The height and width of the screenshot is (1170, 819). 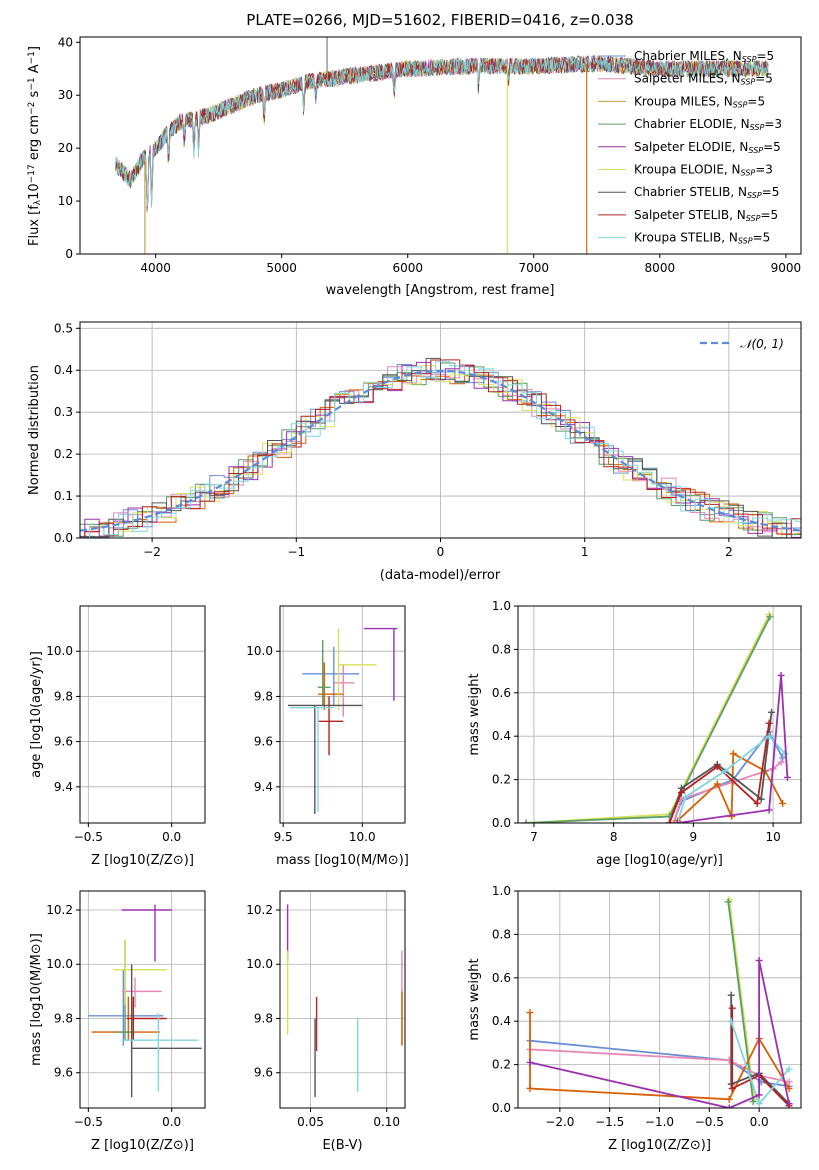 What do you see at coordinates (679, 56) in the screenshot?
I see `legend-series-name: Chabrier MILES` at bounding box center [679, 56].